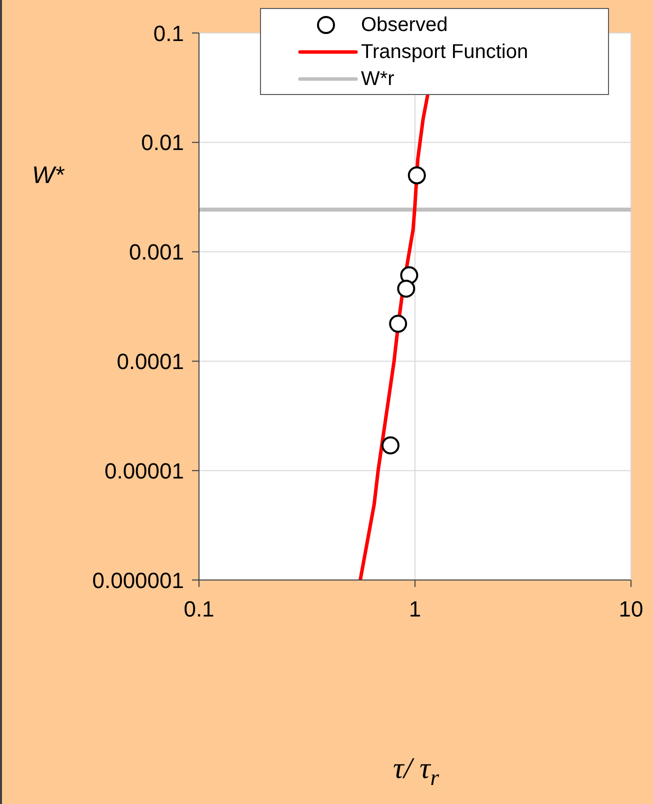  What do you see at coordinates (168, 33) in the screenshot?
I see `y-tick-label: 0.1` at bounding box center [168, 33].